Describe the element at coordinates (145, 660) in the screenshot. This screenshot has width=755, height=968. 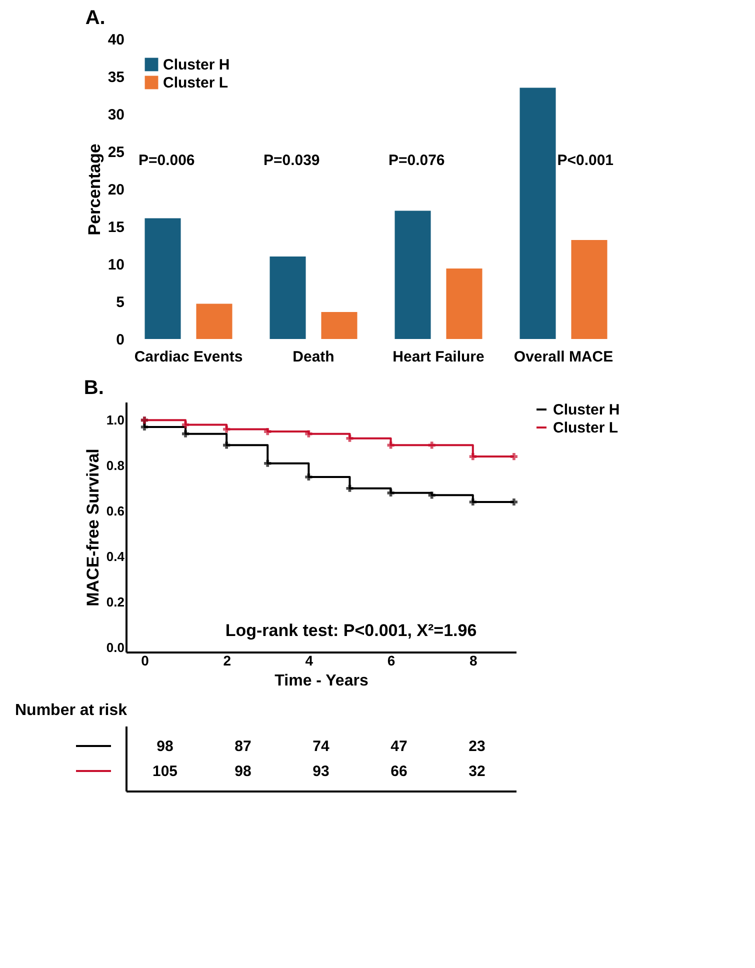
I see `x-tick-label: 0` at that location.